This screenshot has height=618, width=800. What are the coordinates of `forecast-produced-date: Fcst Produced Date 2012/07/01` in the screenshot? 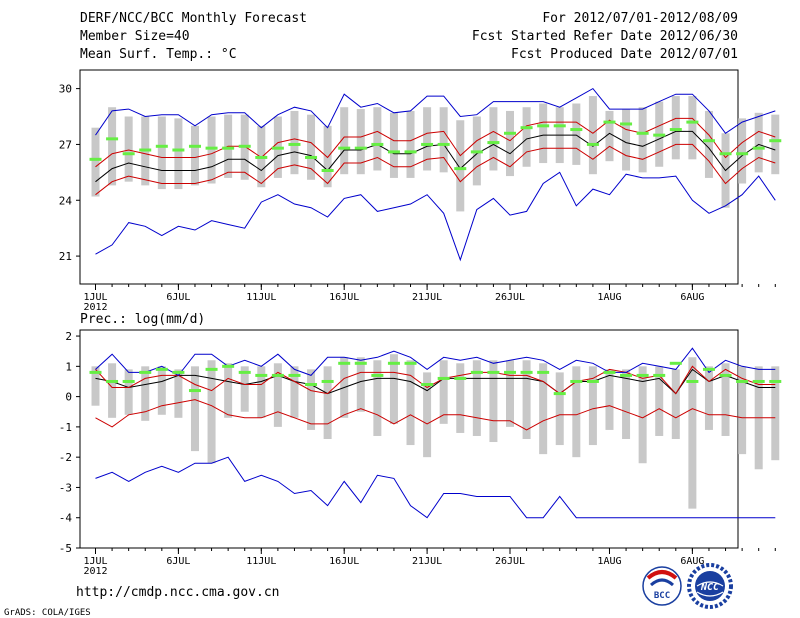 It's located at (624, 54).